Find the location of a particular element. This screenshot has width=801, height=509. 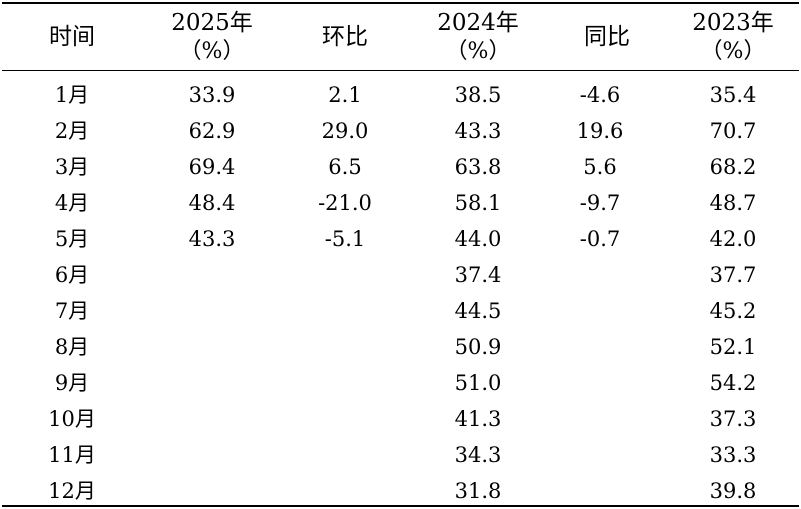

table-row: 3月 69.4 6.5 63.8 5.6 68.2 is located at coordinates (400, 167).